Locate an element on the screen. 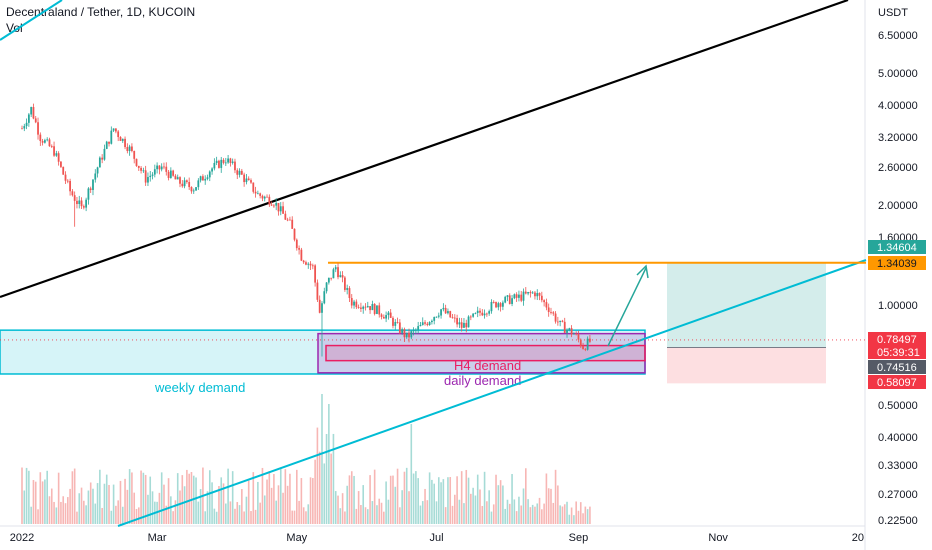 This screenshot has height=550, width=932. arrow-head-icon is located at coordinates (642, 271).